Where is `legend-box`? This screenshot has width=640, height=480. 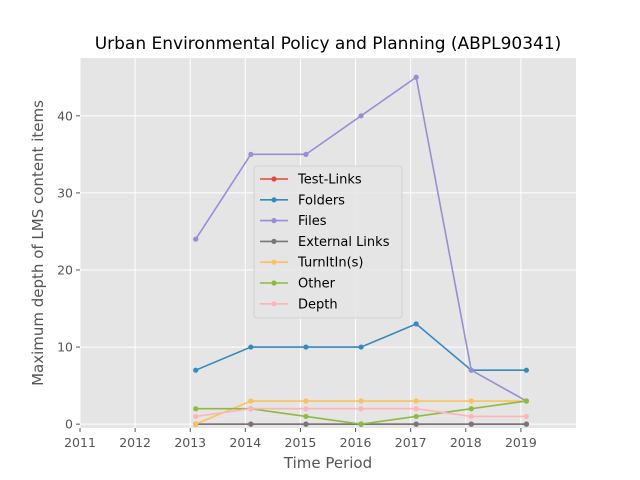 legend-box is located at coordinates (328, 242).